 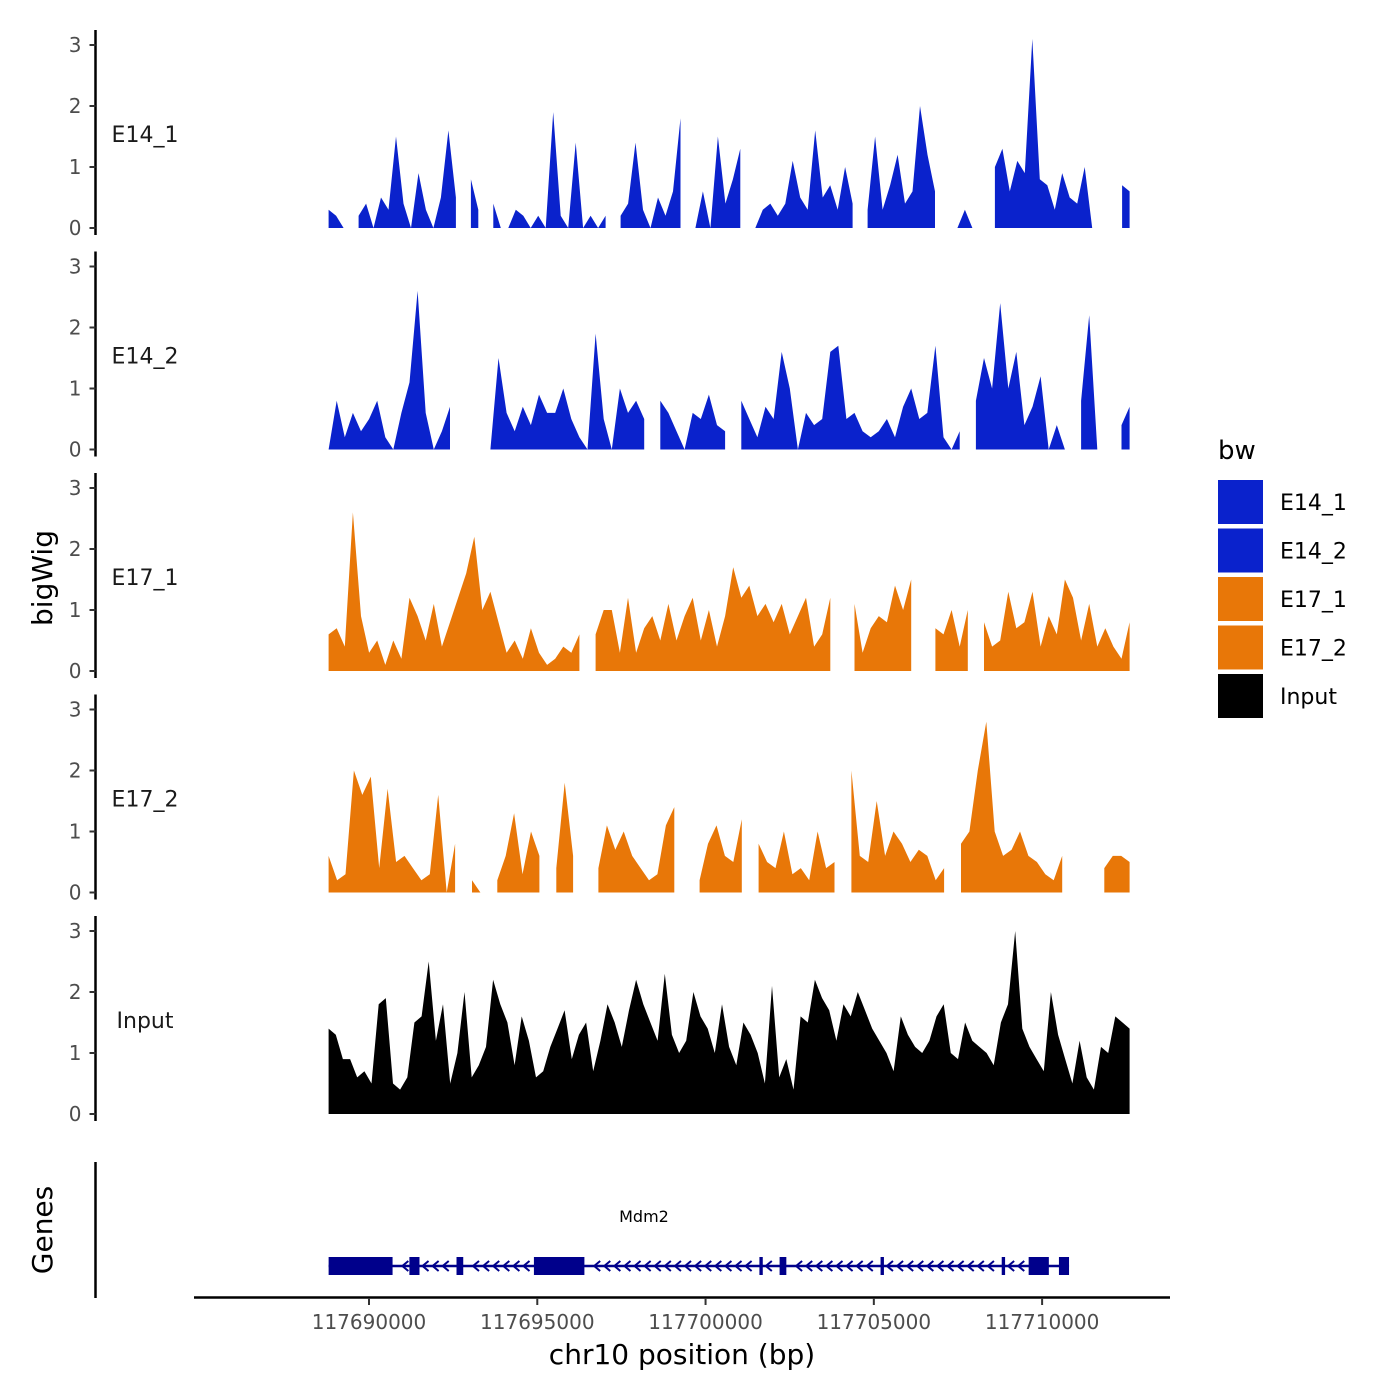 I want to click on y-axis-title: bigWig, so click(x=42, y=578).